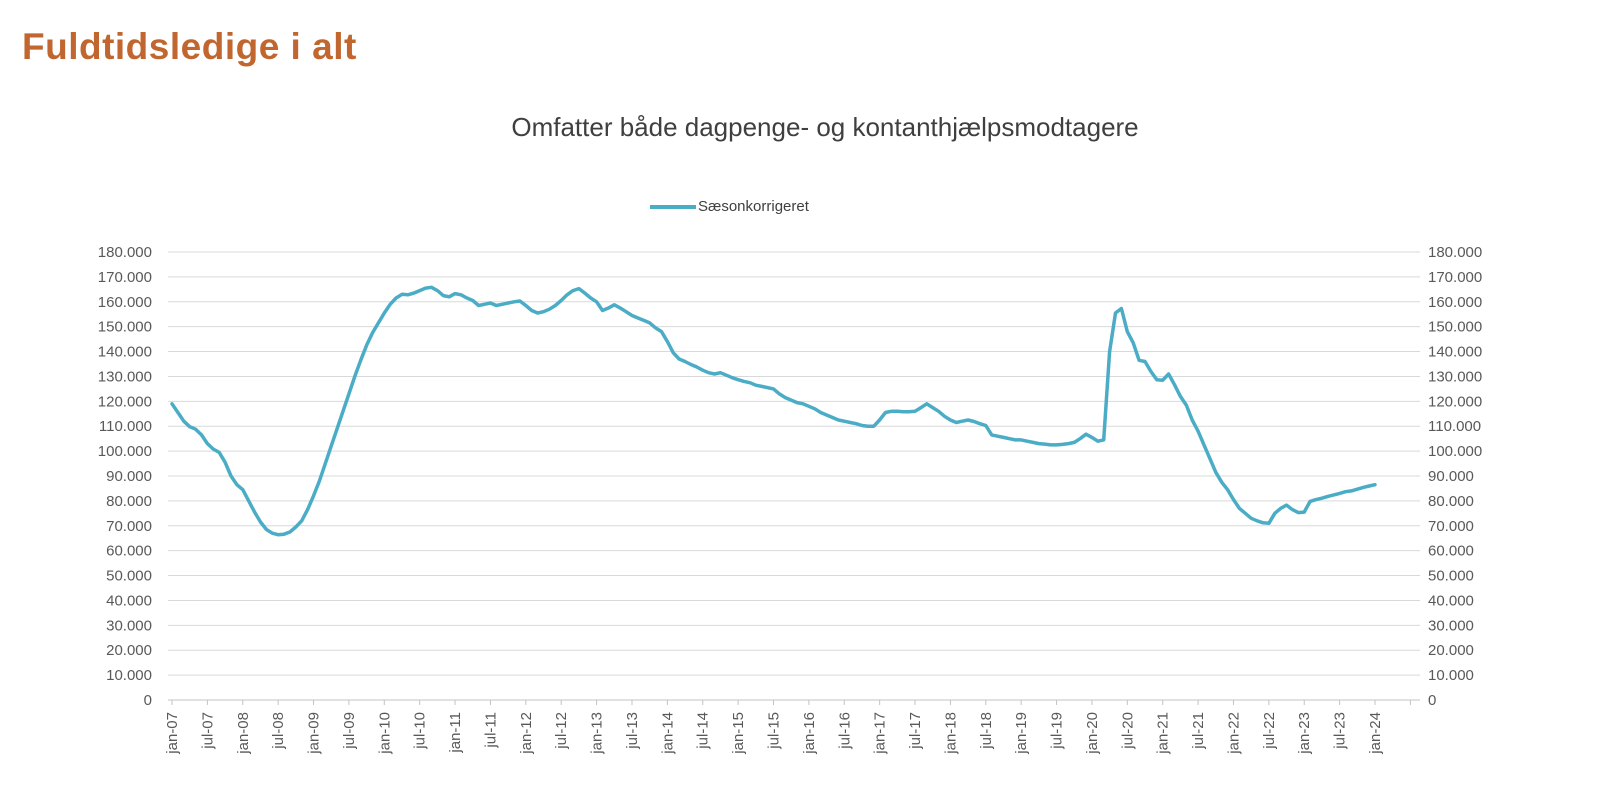 Image resolution: width=1600 pixels, height=800 pixels. What do you see at coordinates (703, 731) in the screenshot?
I see `x-axis-label: jul-14` at bounding box center [703, 731].